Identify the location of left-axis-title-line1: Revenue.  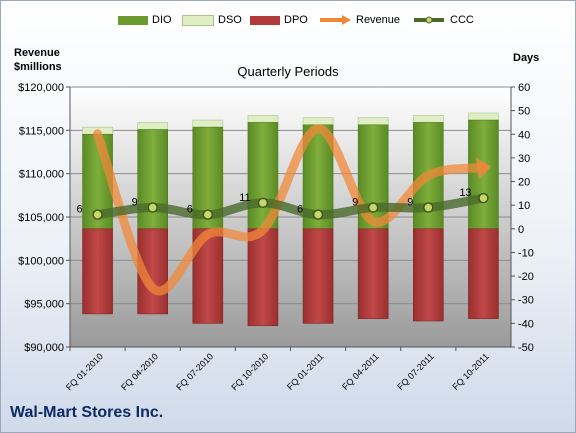
(37, 53).